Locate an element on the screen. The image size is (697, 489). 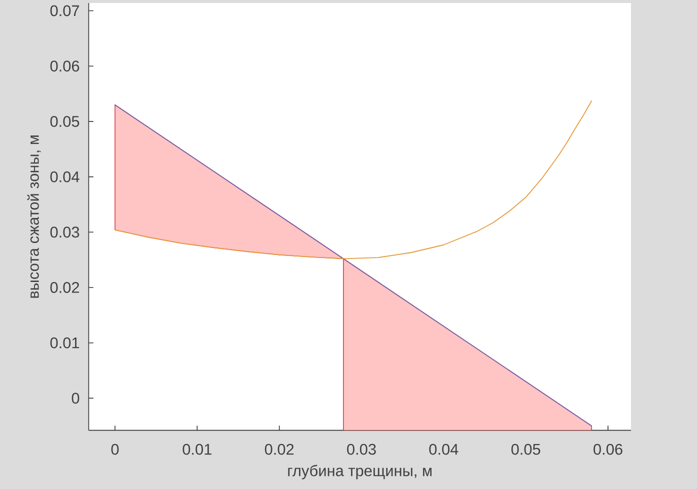
y-tick-label: 0.04 is located at coordinates (65, 176).